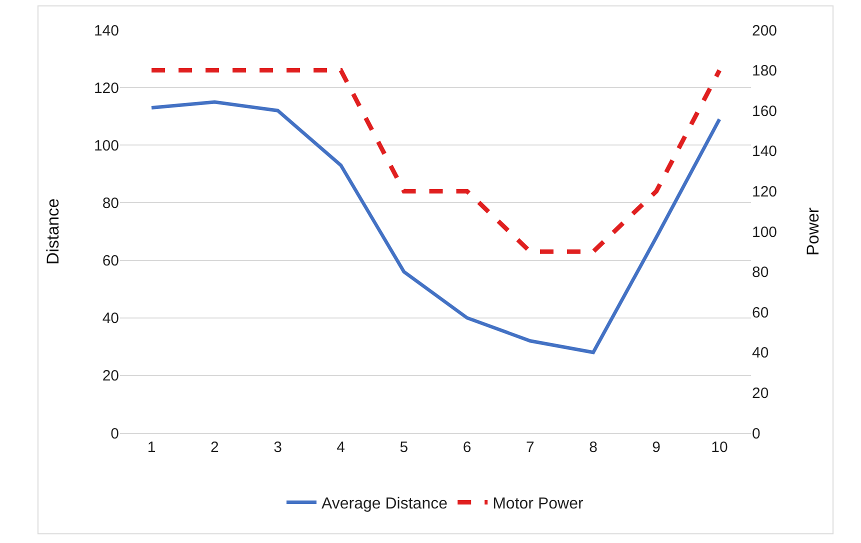  Describe the element at coordinates (812, 231) in the screenshot. I see `y2-axis-title: Power` at that location.